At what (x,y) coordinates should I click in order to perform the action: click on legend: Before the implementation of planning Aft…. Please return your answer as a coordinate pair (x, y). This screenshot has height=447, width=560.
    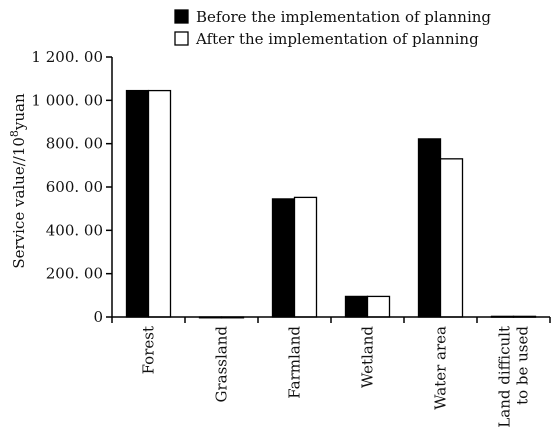
    Looking at the image, I should click on (332, 28).